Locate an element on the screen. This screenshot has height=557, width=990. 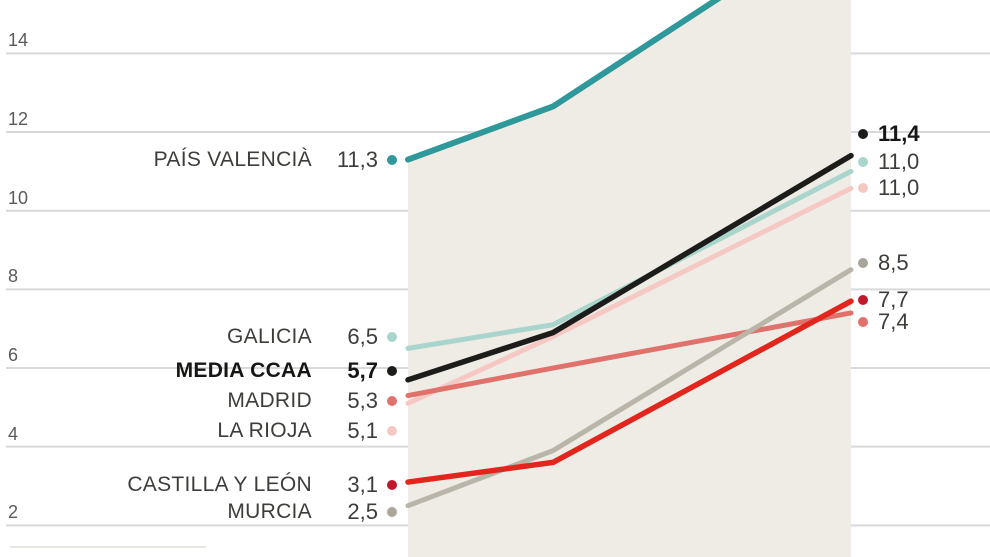
series-value: 11,3 is located at coordinates (357, 159).